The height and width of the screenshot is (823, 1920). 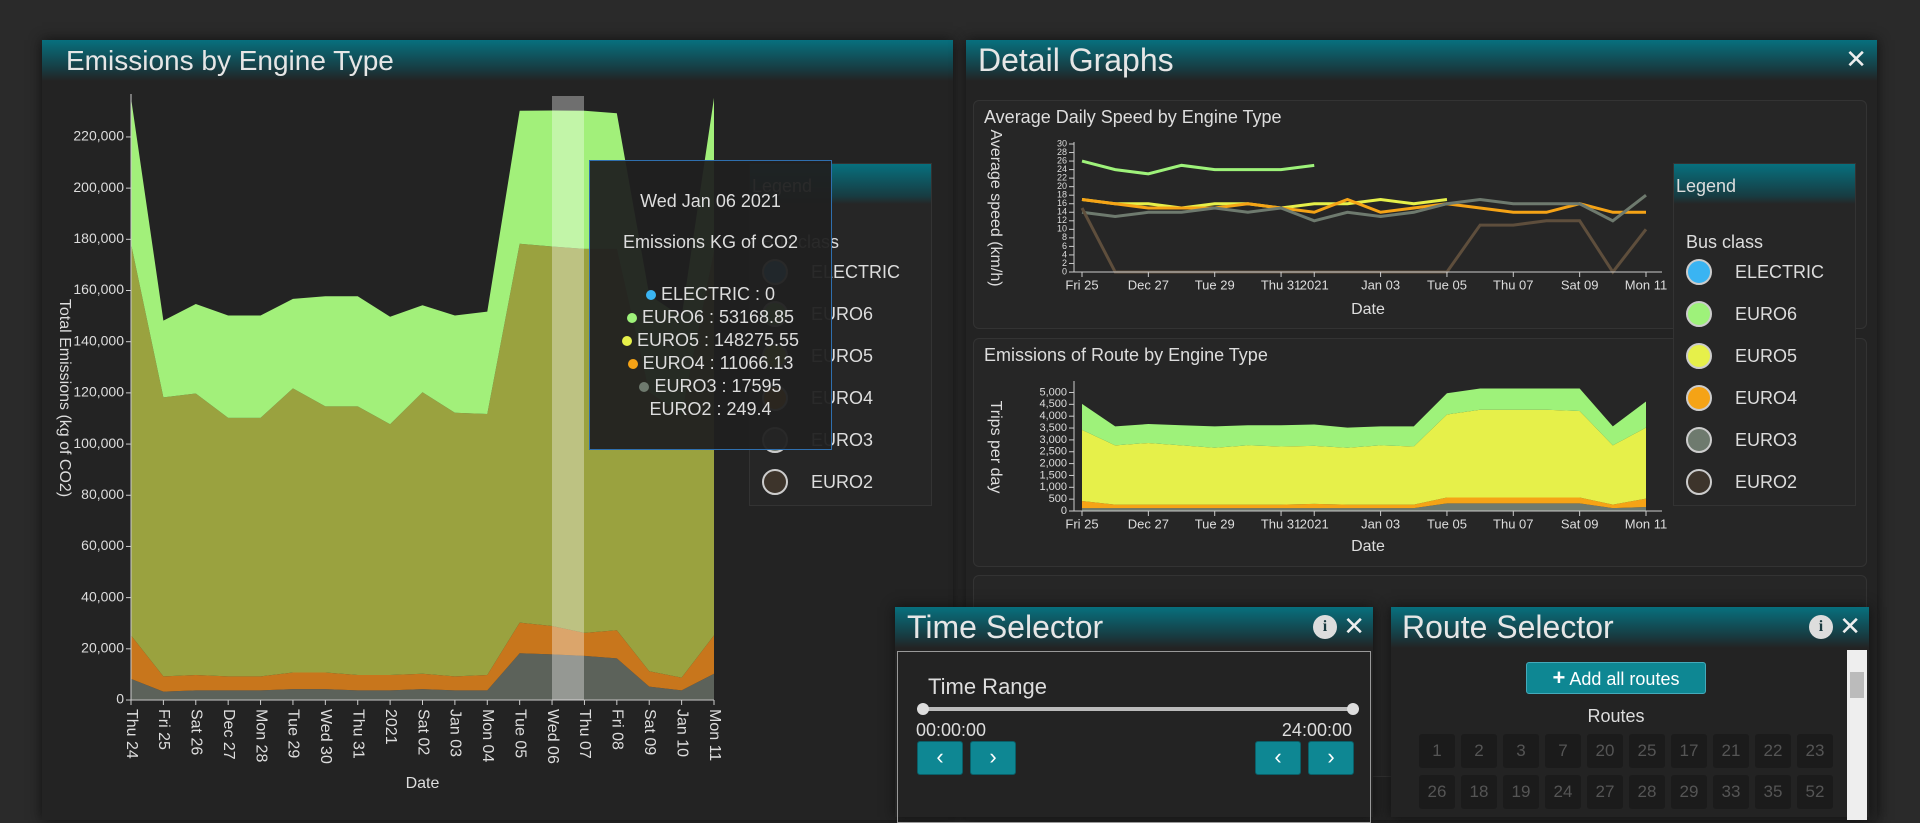 What do you see at coordinates (1731, 751) in the screenshot?
I see `route-button: 21` at bounding box center [1731, 751].